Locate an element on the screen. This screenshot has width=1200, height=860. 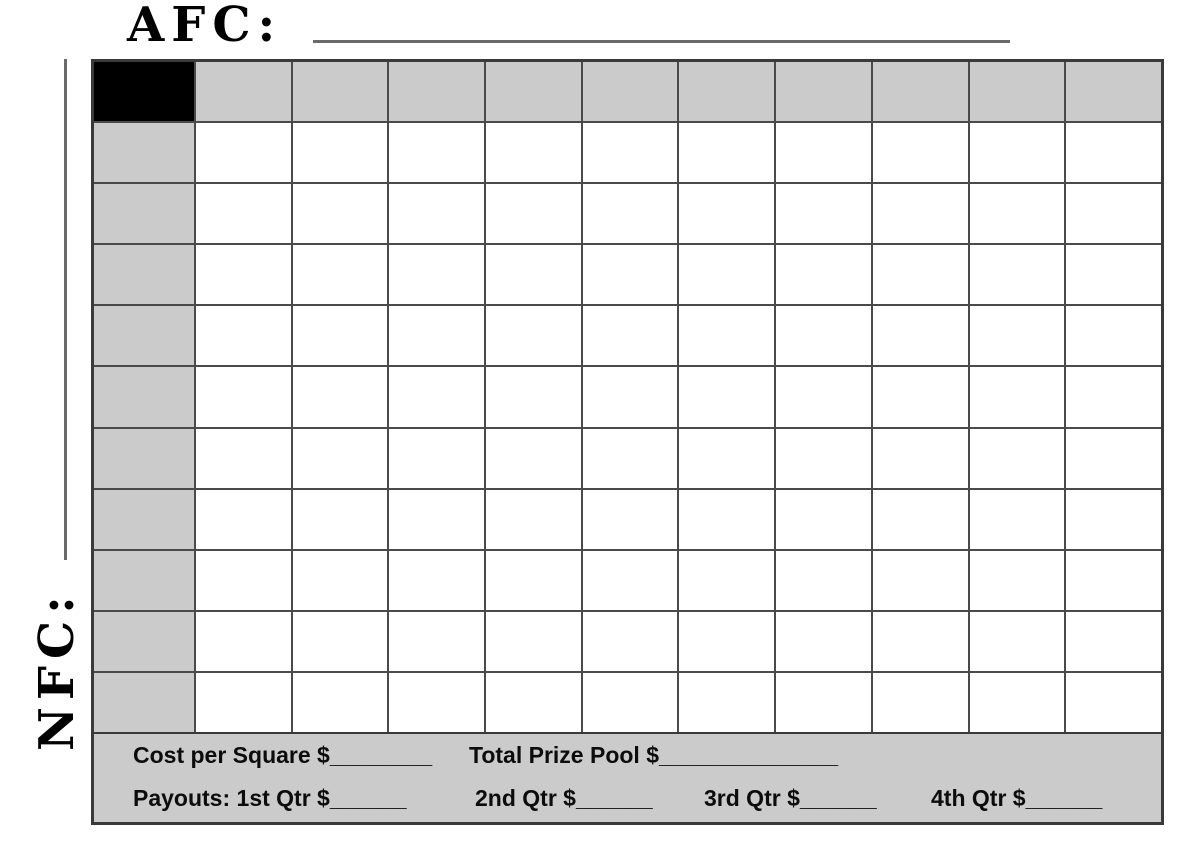
payout-2nd-qtr-field: 2nd Qtr $______ is located at coordinates (564, 798).